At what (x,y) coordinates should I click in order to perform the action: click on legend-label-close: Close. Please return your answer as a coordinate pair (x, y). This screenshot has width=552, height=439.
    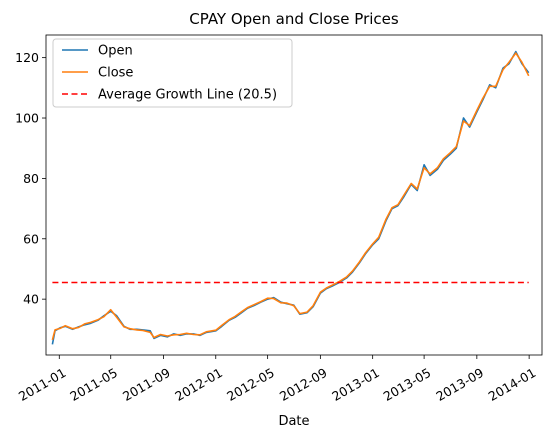
    Looking at the image, I should click on (115, 73).